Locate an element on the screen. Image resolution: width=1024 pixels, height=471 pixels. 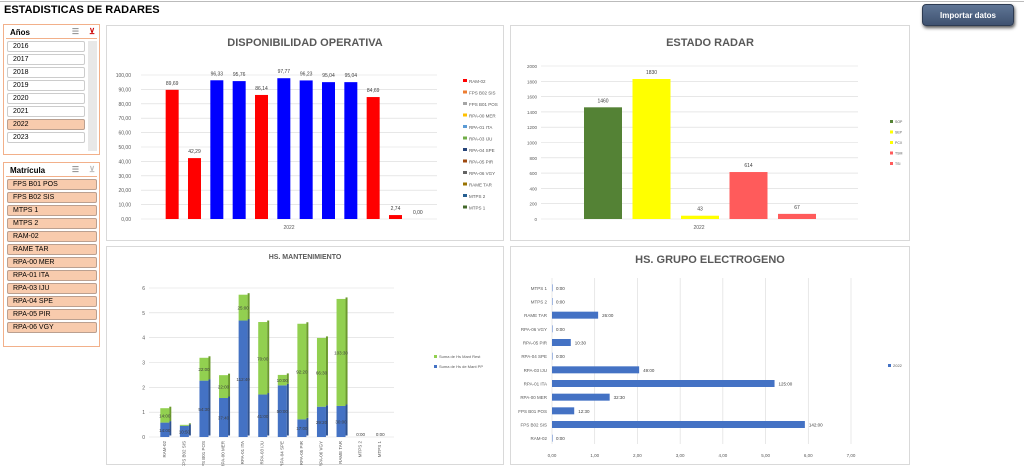
x-tick-label: FPS B01 POS is located at coordinates (203, 453).